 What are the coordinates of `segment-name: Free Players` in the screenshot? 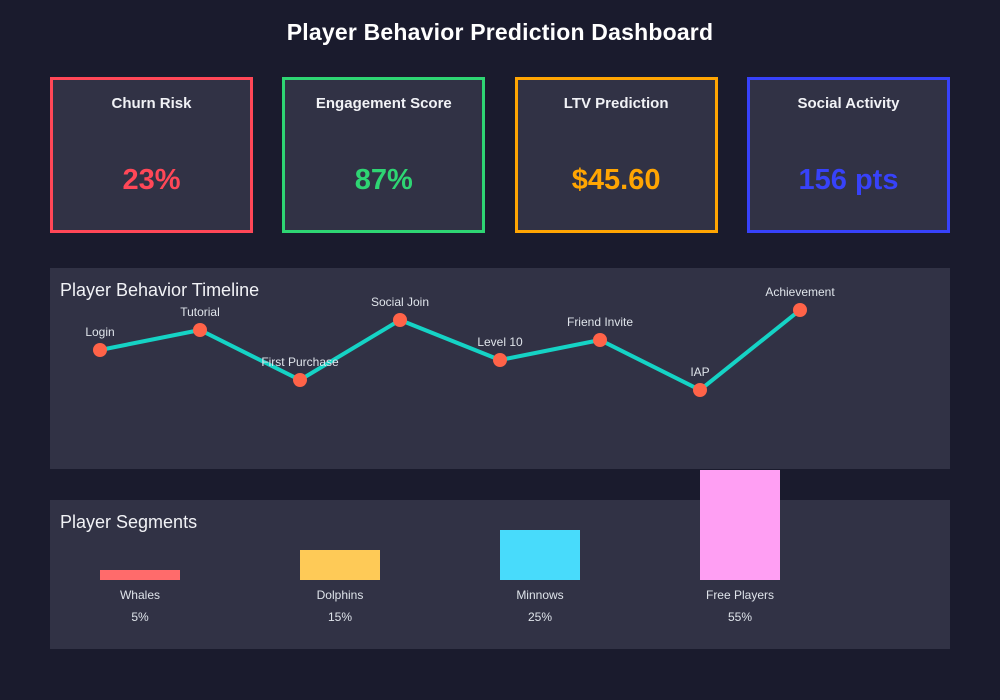 It's located at (740, 595).